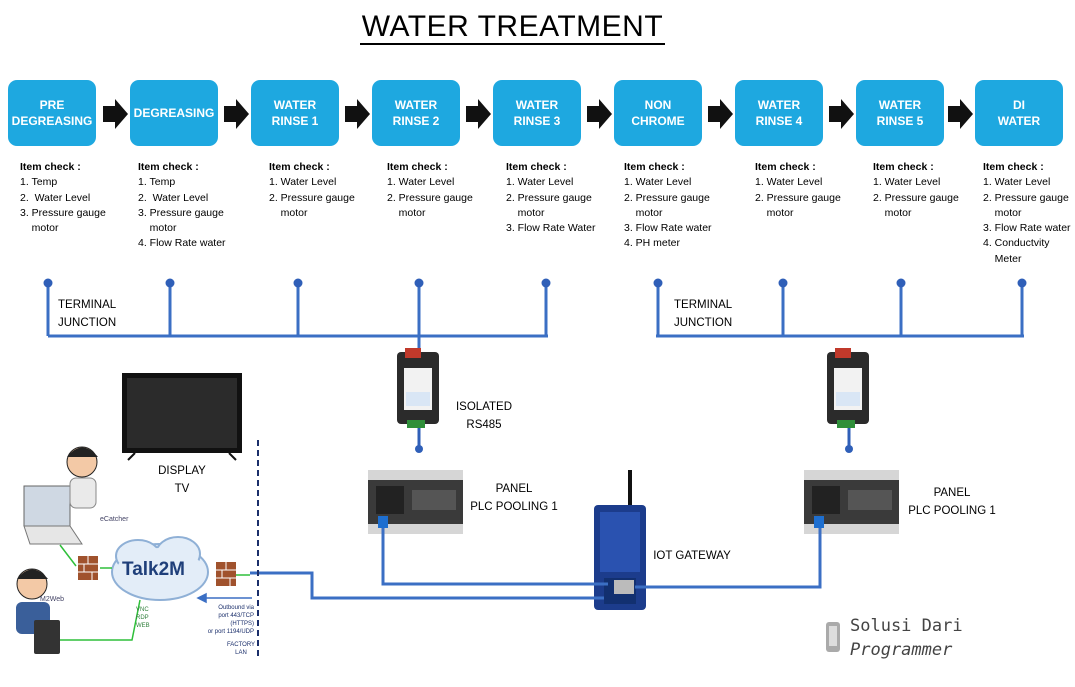 This screenshot has height=687, width=1075. I want to click on panel-plc-right-label: PANEL PLC POOLING 1, so click(952, 502).